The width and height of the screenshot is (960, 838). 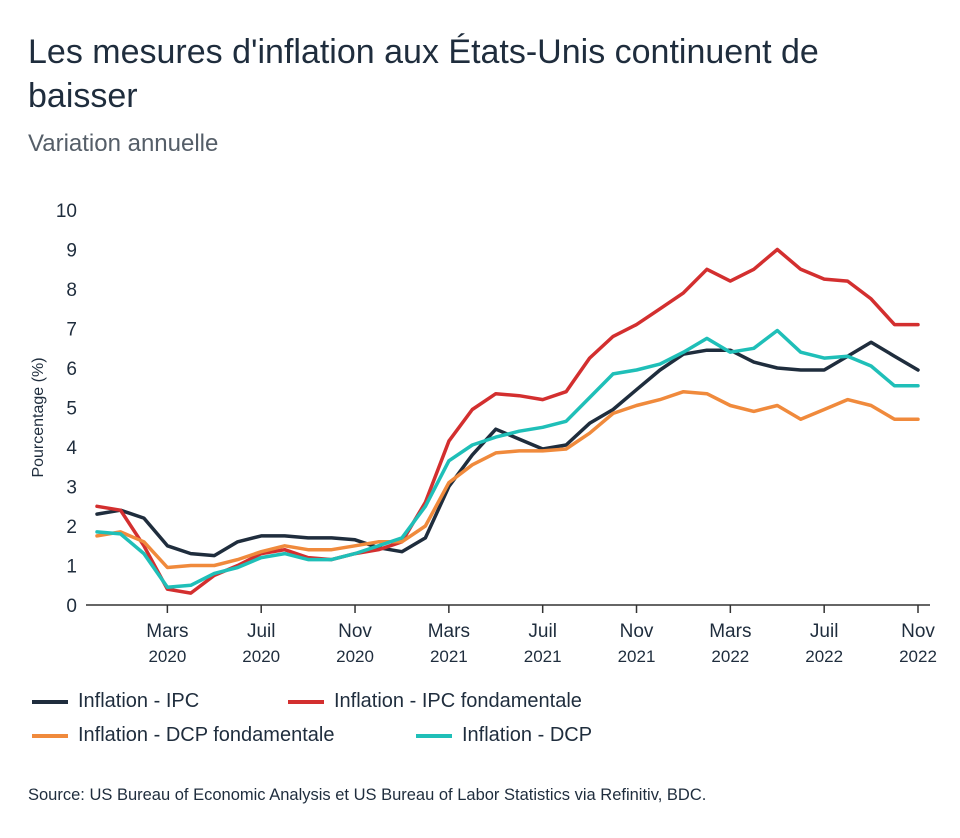 What do you see at coordinates (71, 290) in the screenshot?
I see `y-tick-label: 8` at bounding box center [71, 290].